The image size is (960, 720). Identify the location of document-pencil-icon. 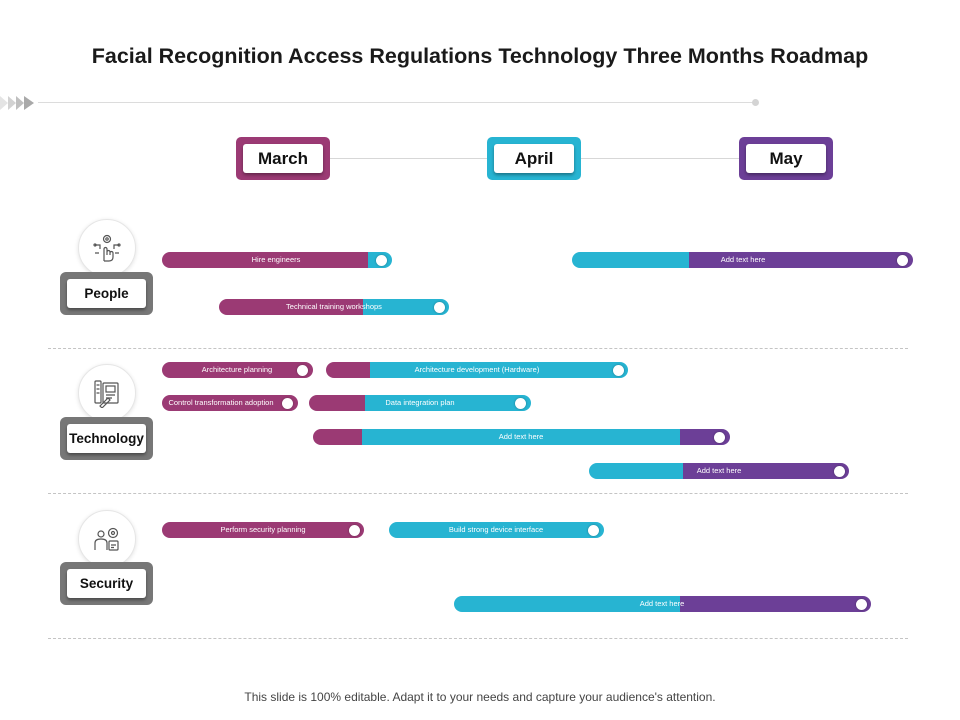
(106, 394).